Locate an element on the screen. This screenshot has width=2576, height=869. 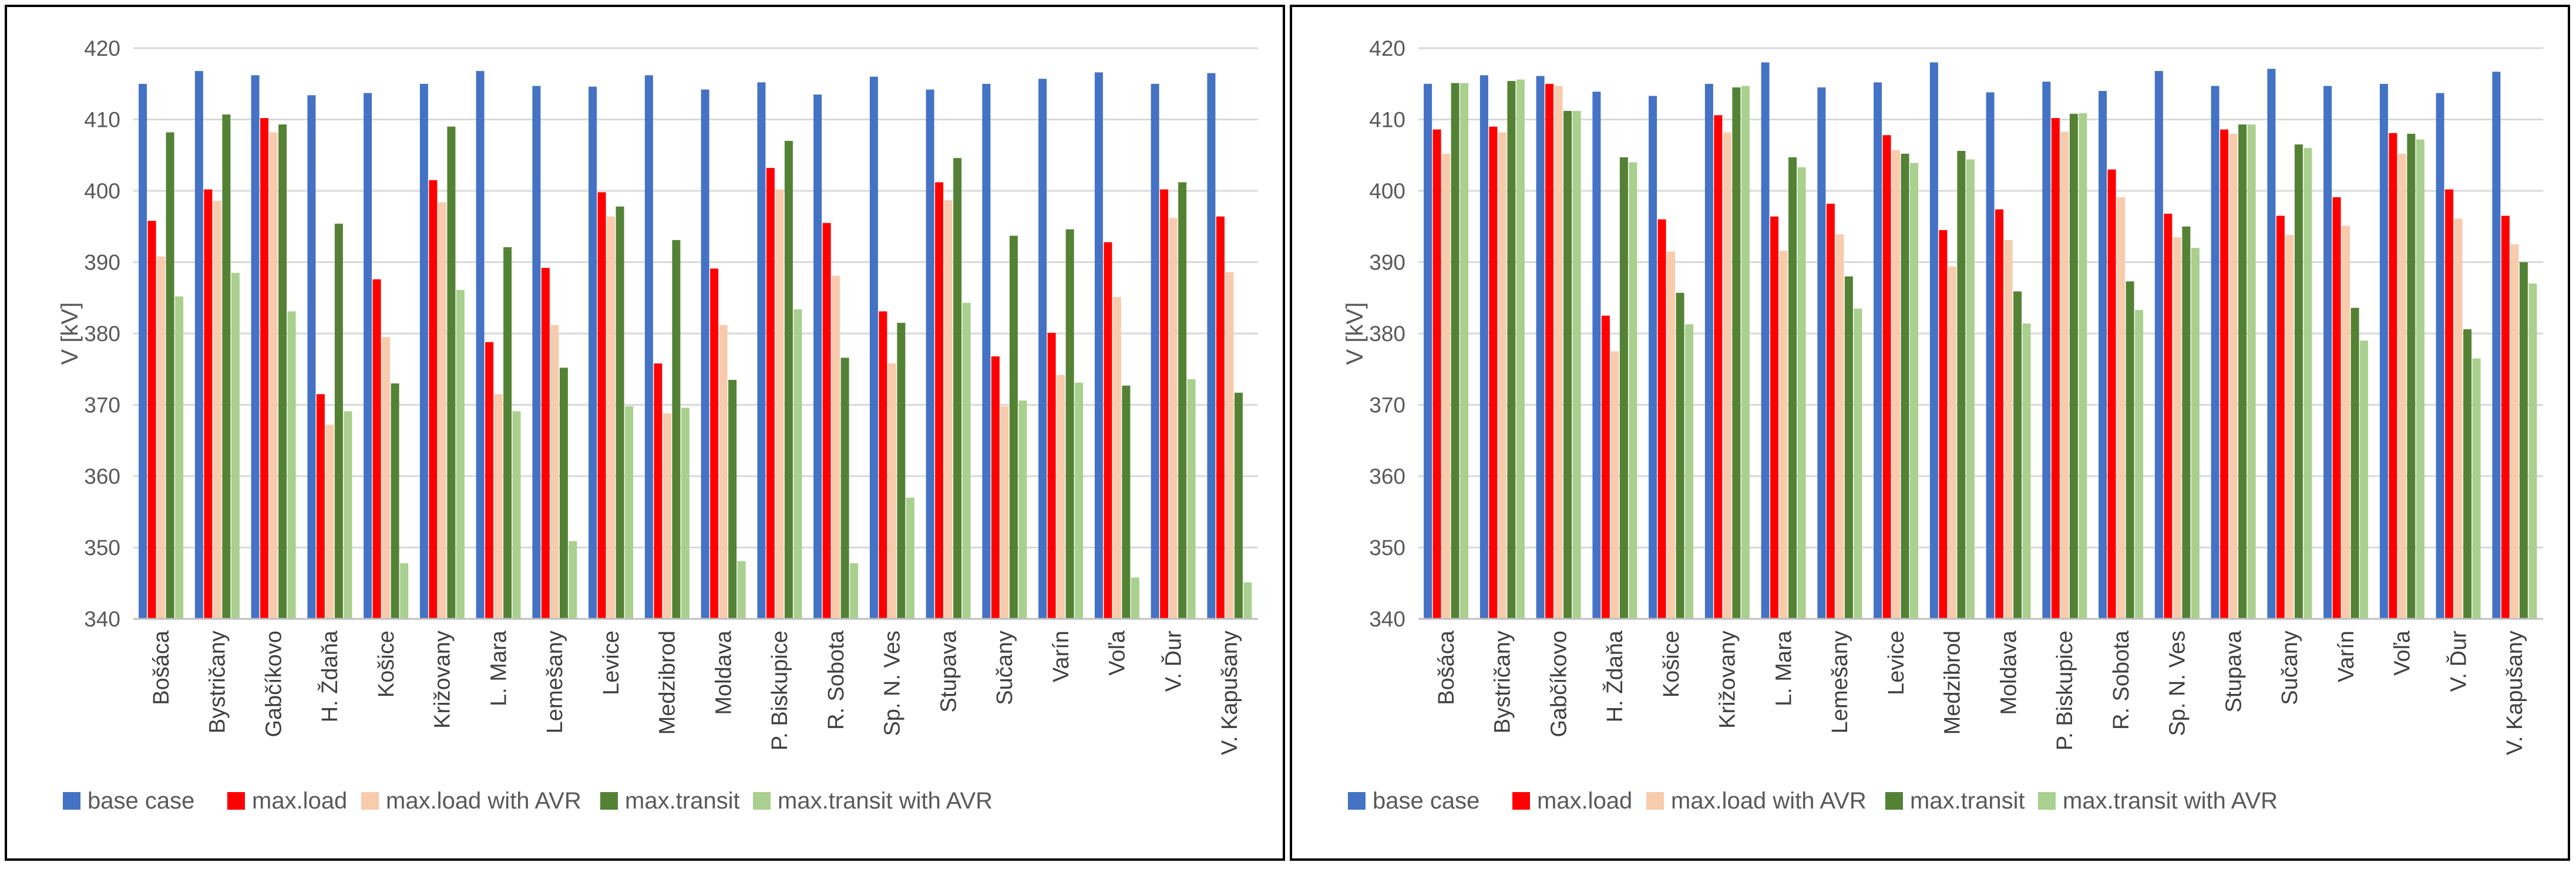
legend-item: max.load is located at coordinates (1572, 801).